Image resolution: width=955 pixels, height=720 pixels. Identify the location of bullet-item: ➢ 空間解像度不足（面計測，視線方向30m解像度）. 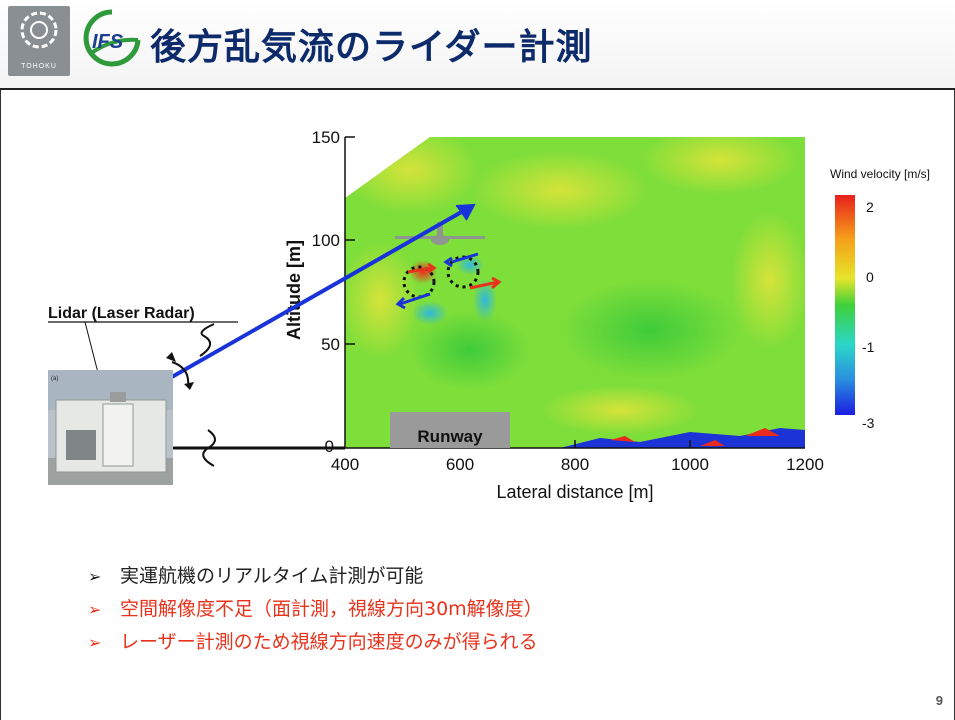
(315, 609).